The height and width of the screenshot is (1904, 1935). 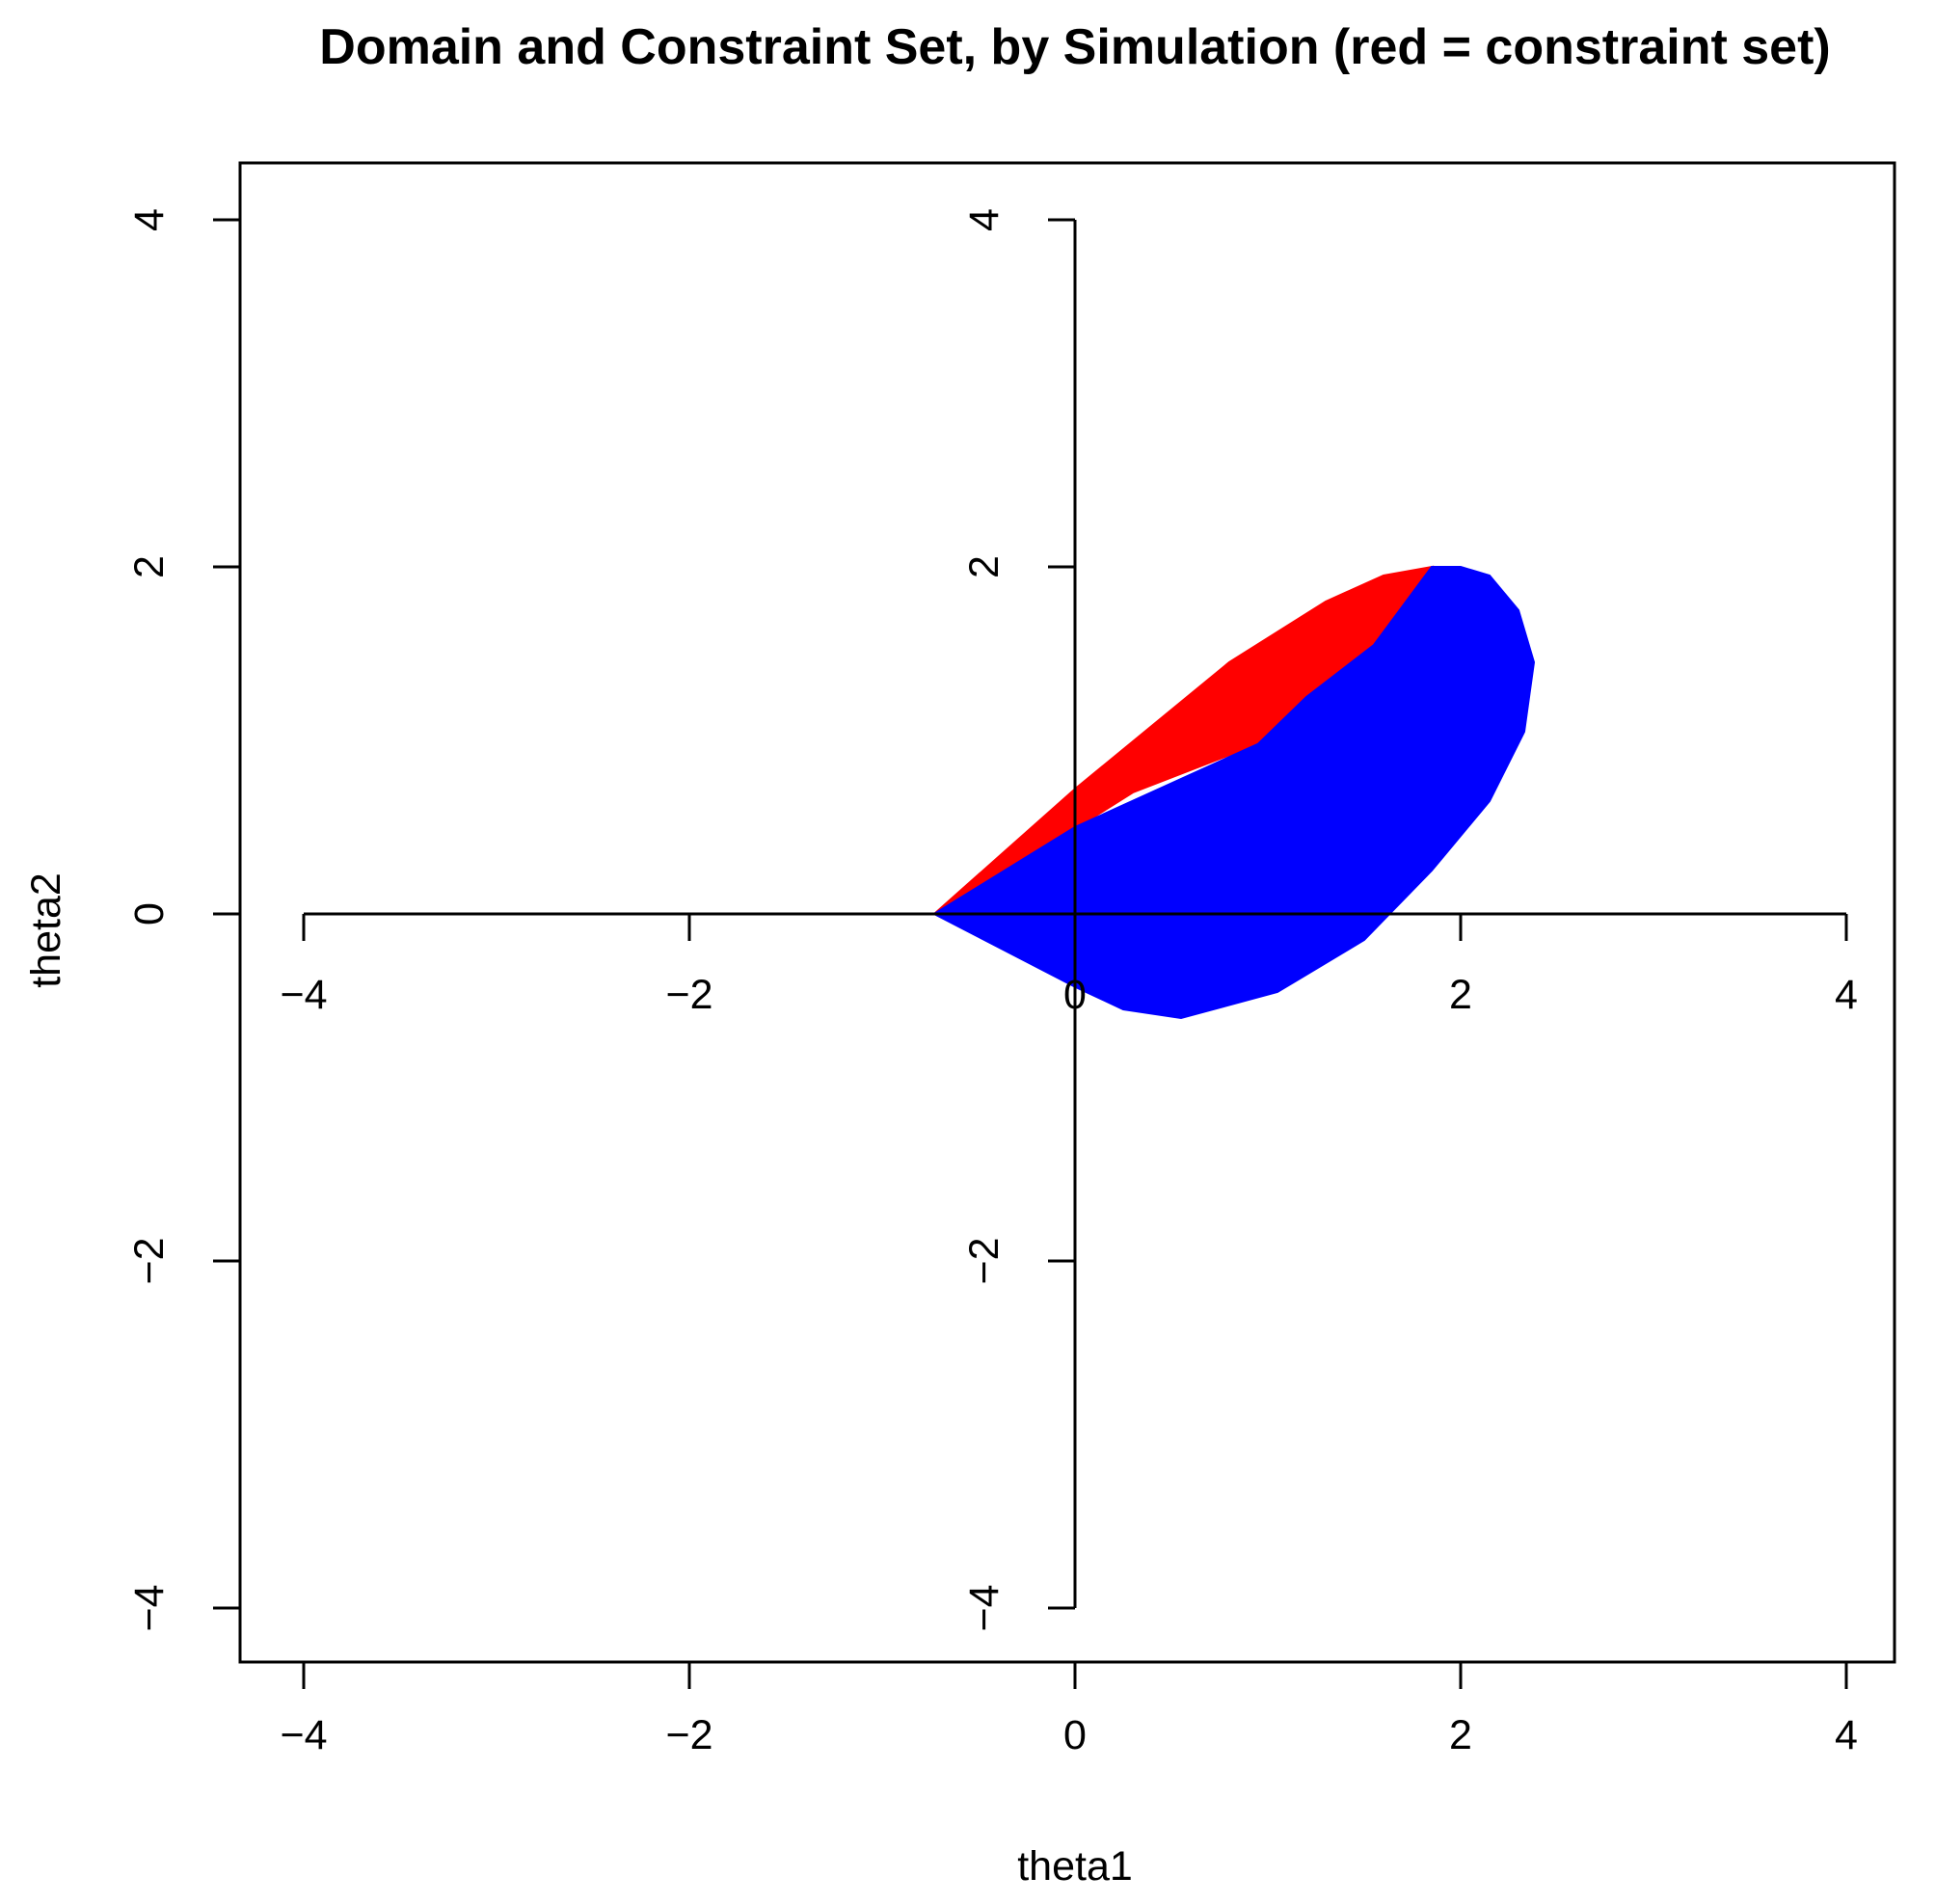 I want to click on outer-x-tick-label: 4, so click(x=1847, y=1735).